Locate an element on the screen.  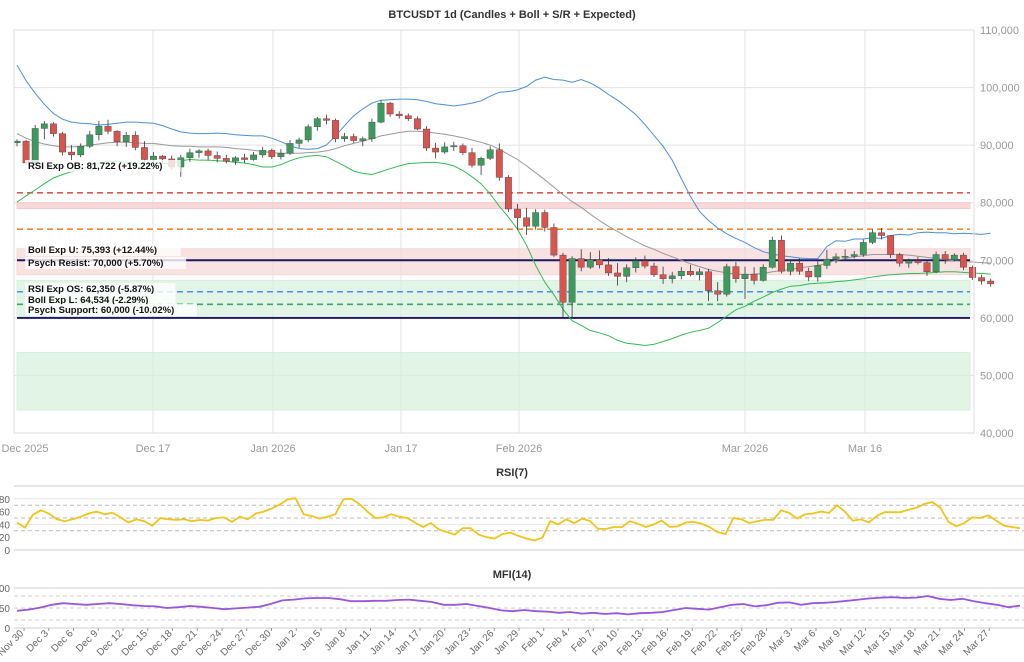
annotation-bg is located at coordinates (100, 289).